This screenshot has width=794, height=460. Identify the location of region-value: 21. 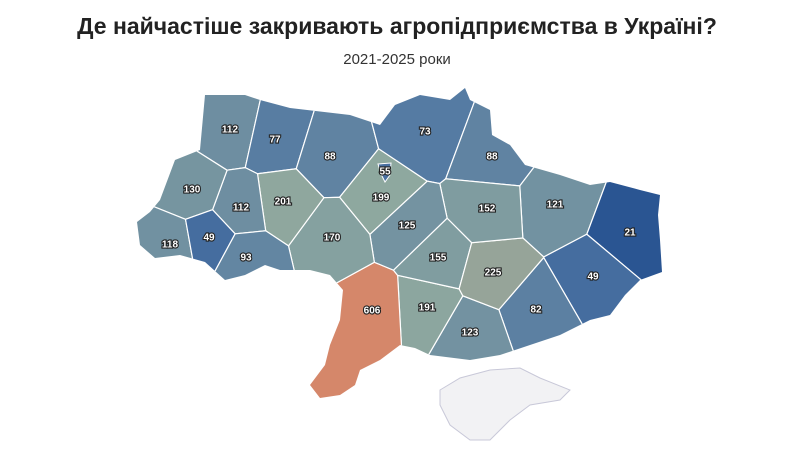
(630, 233).